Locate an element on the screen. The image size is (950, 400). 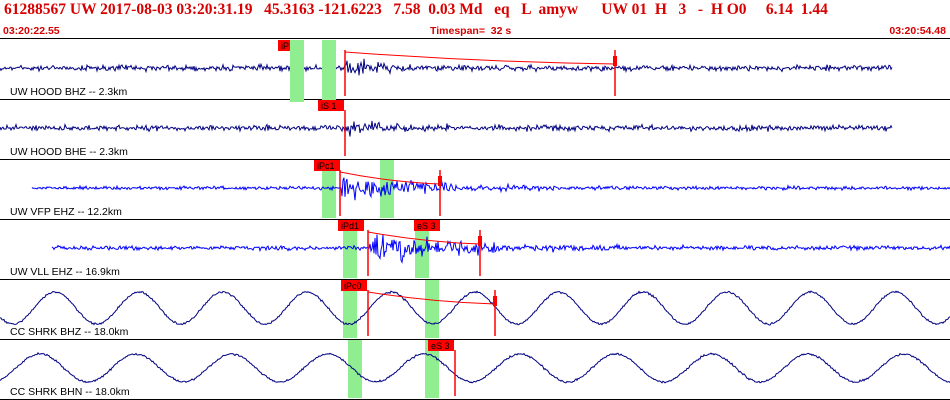
trace-label: UW VLL EHZ -- 16.9km is located at coordinates (65, 272).